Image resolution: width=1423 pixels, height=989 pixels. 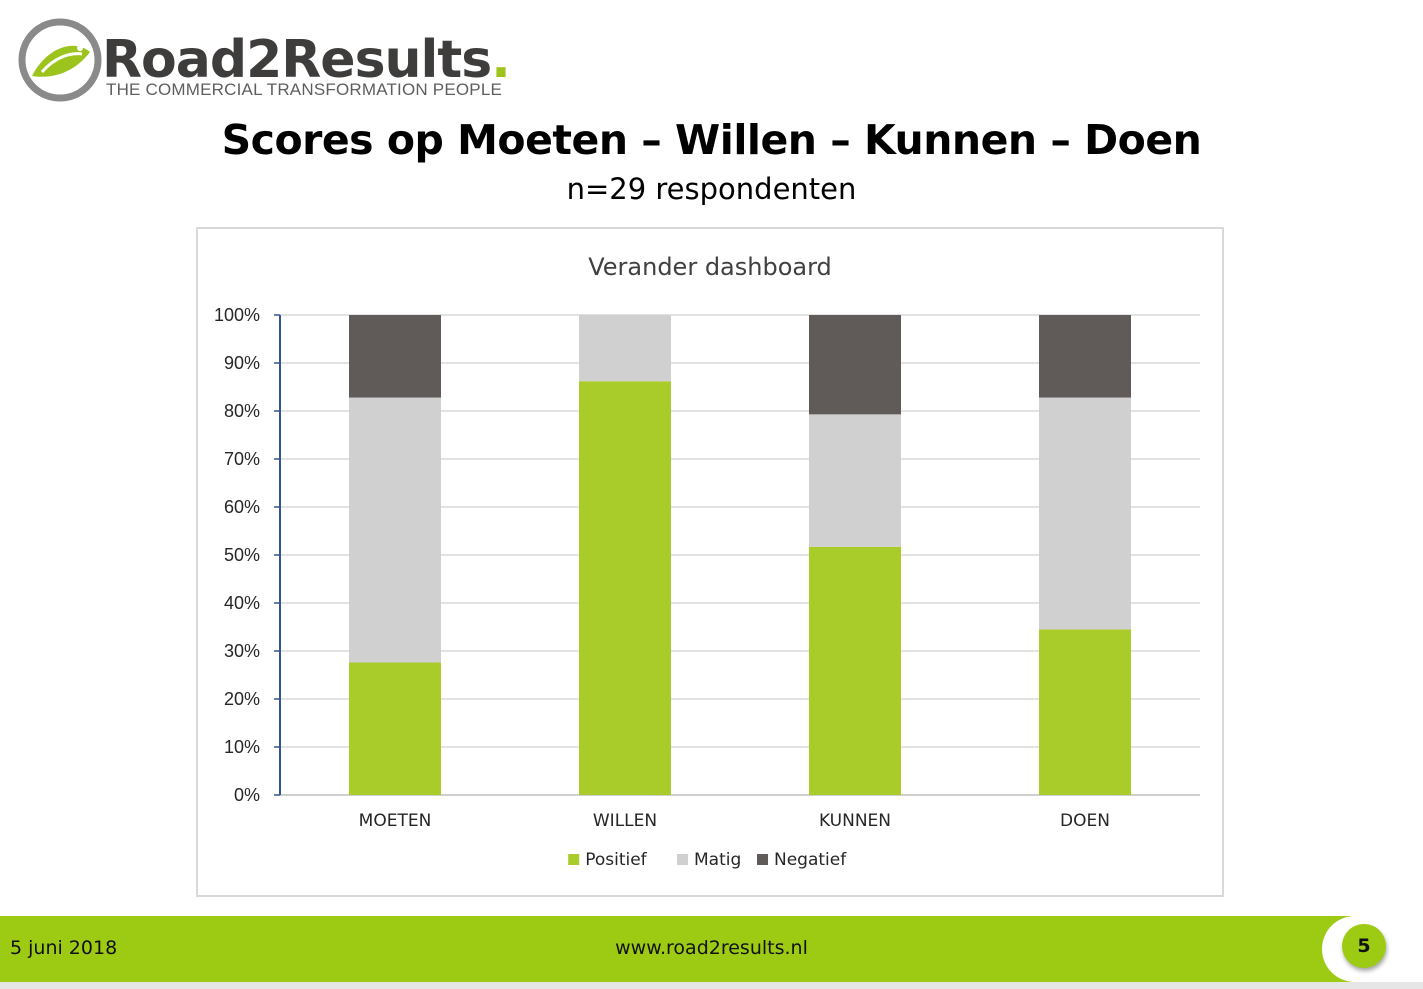 I want to click on x-tick-label: KUNNEN, so click(x=855, y=821).